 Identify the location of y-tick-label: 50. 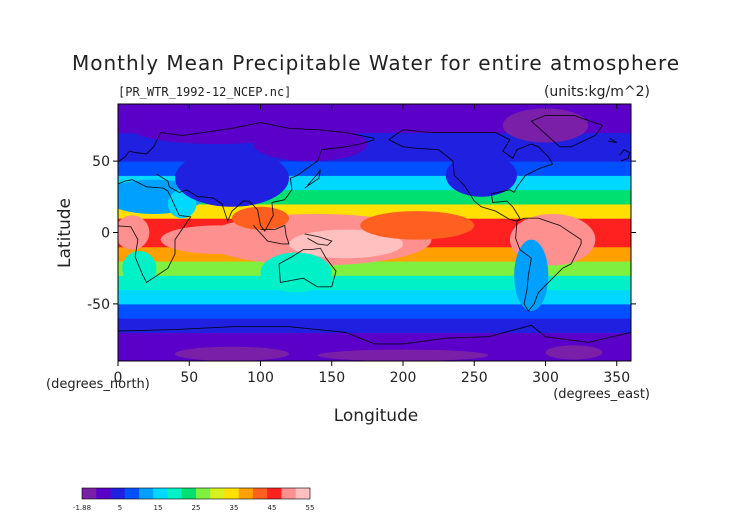
(101, 162).